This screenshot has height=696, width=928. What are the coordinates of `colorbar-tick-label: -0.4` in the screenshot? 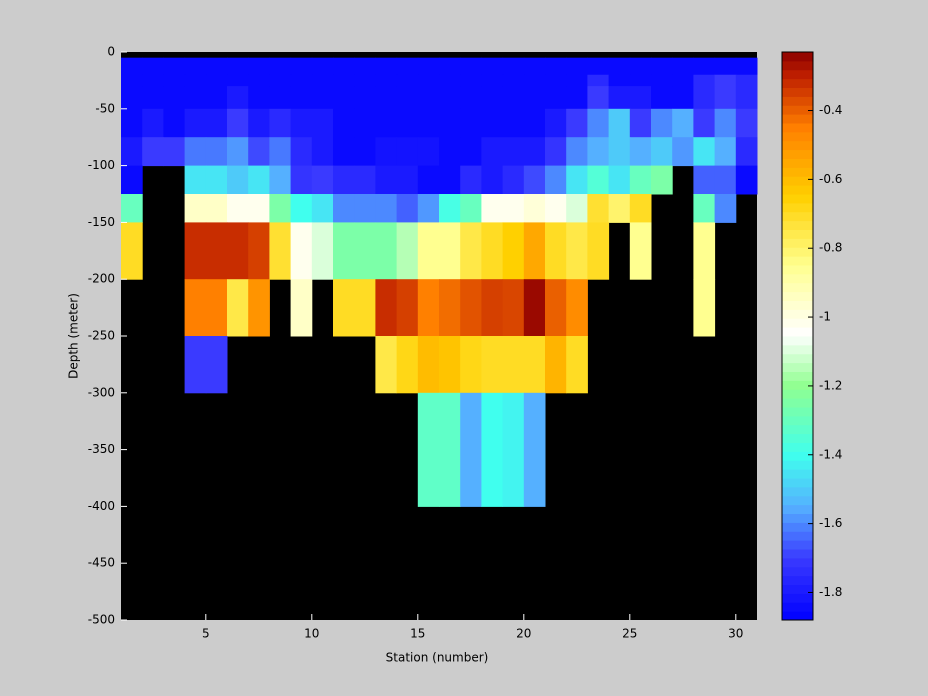 It's located at (830, 110).